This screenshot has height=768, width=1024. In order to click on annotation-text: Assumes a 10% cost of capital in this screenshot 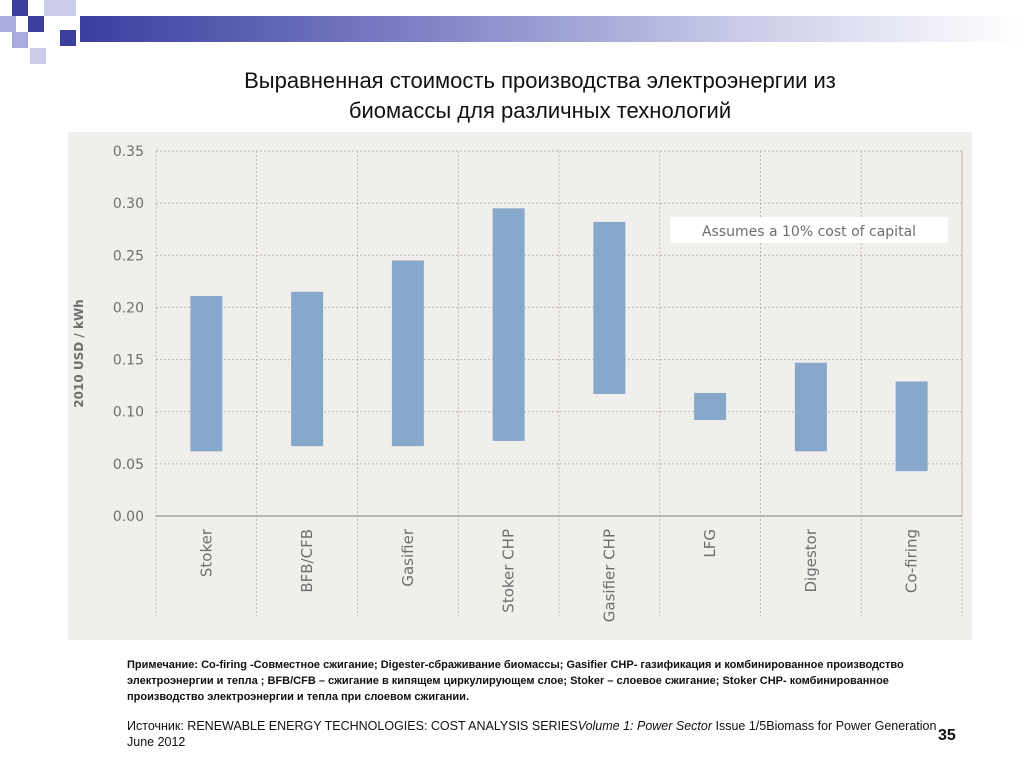, I will do `click(809, 232)`.